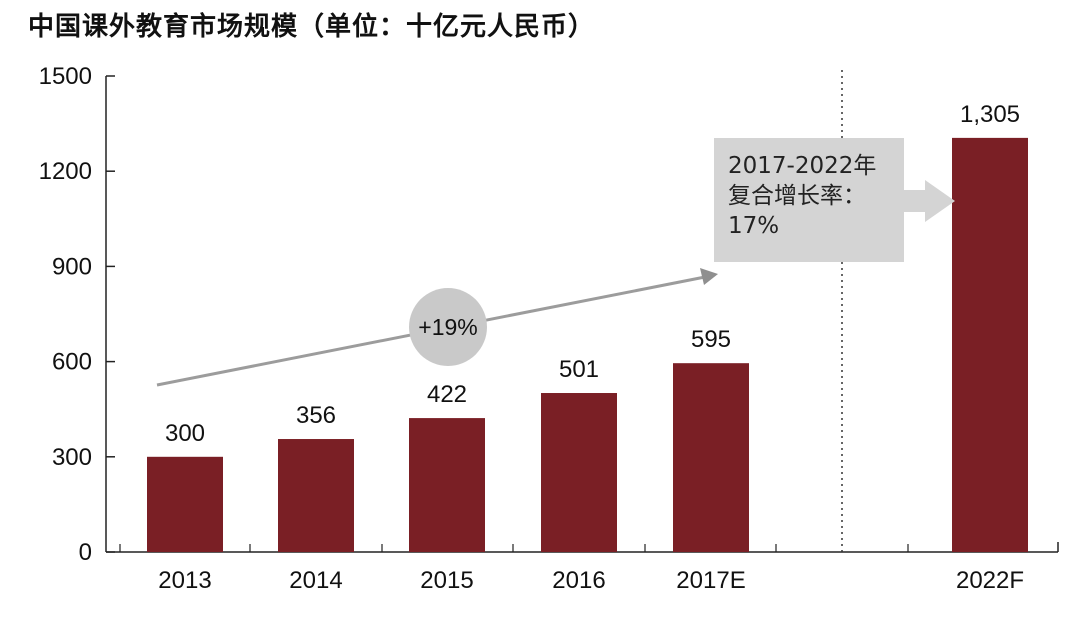 This screenshot has width=1080, height=621. Describe the element at coordinates (578, 580) in the screenshot. I see `x-tick-label: 2016` at that location.